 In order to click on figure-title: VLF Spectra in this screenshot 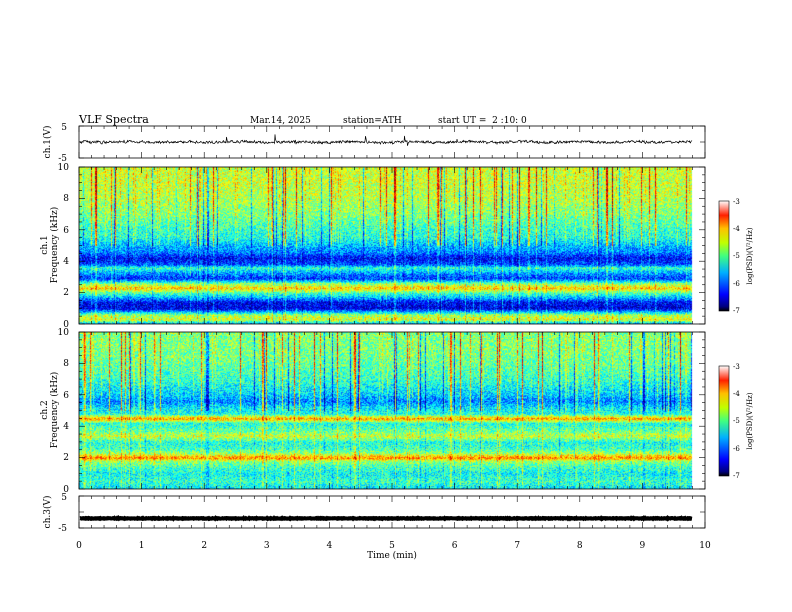, I will do `click(113, 119)`.